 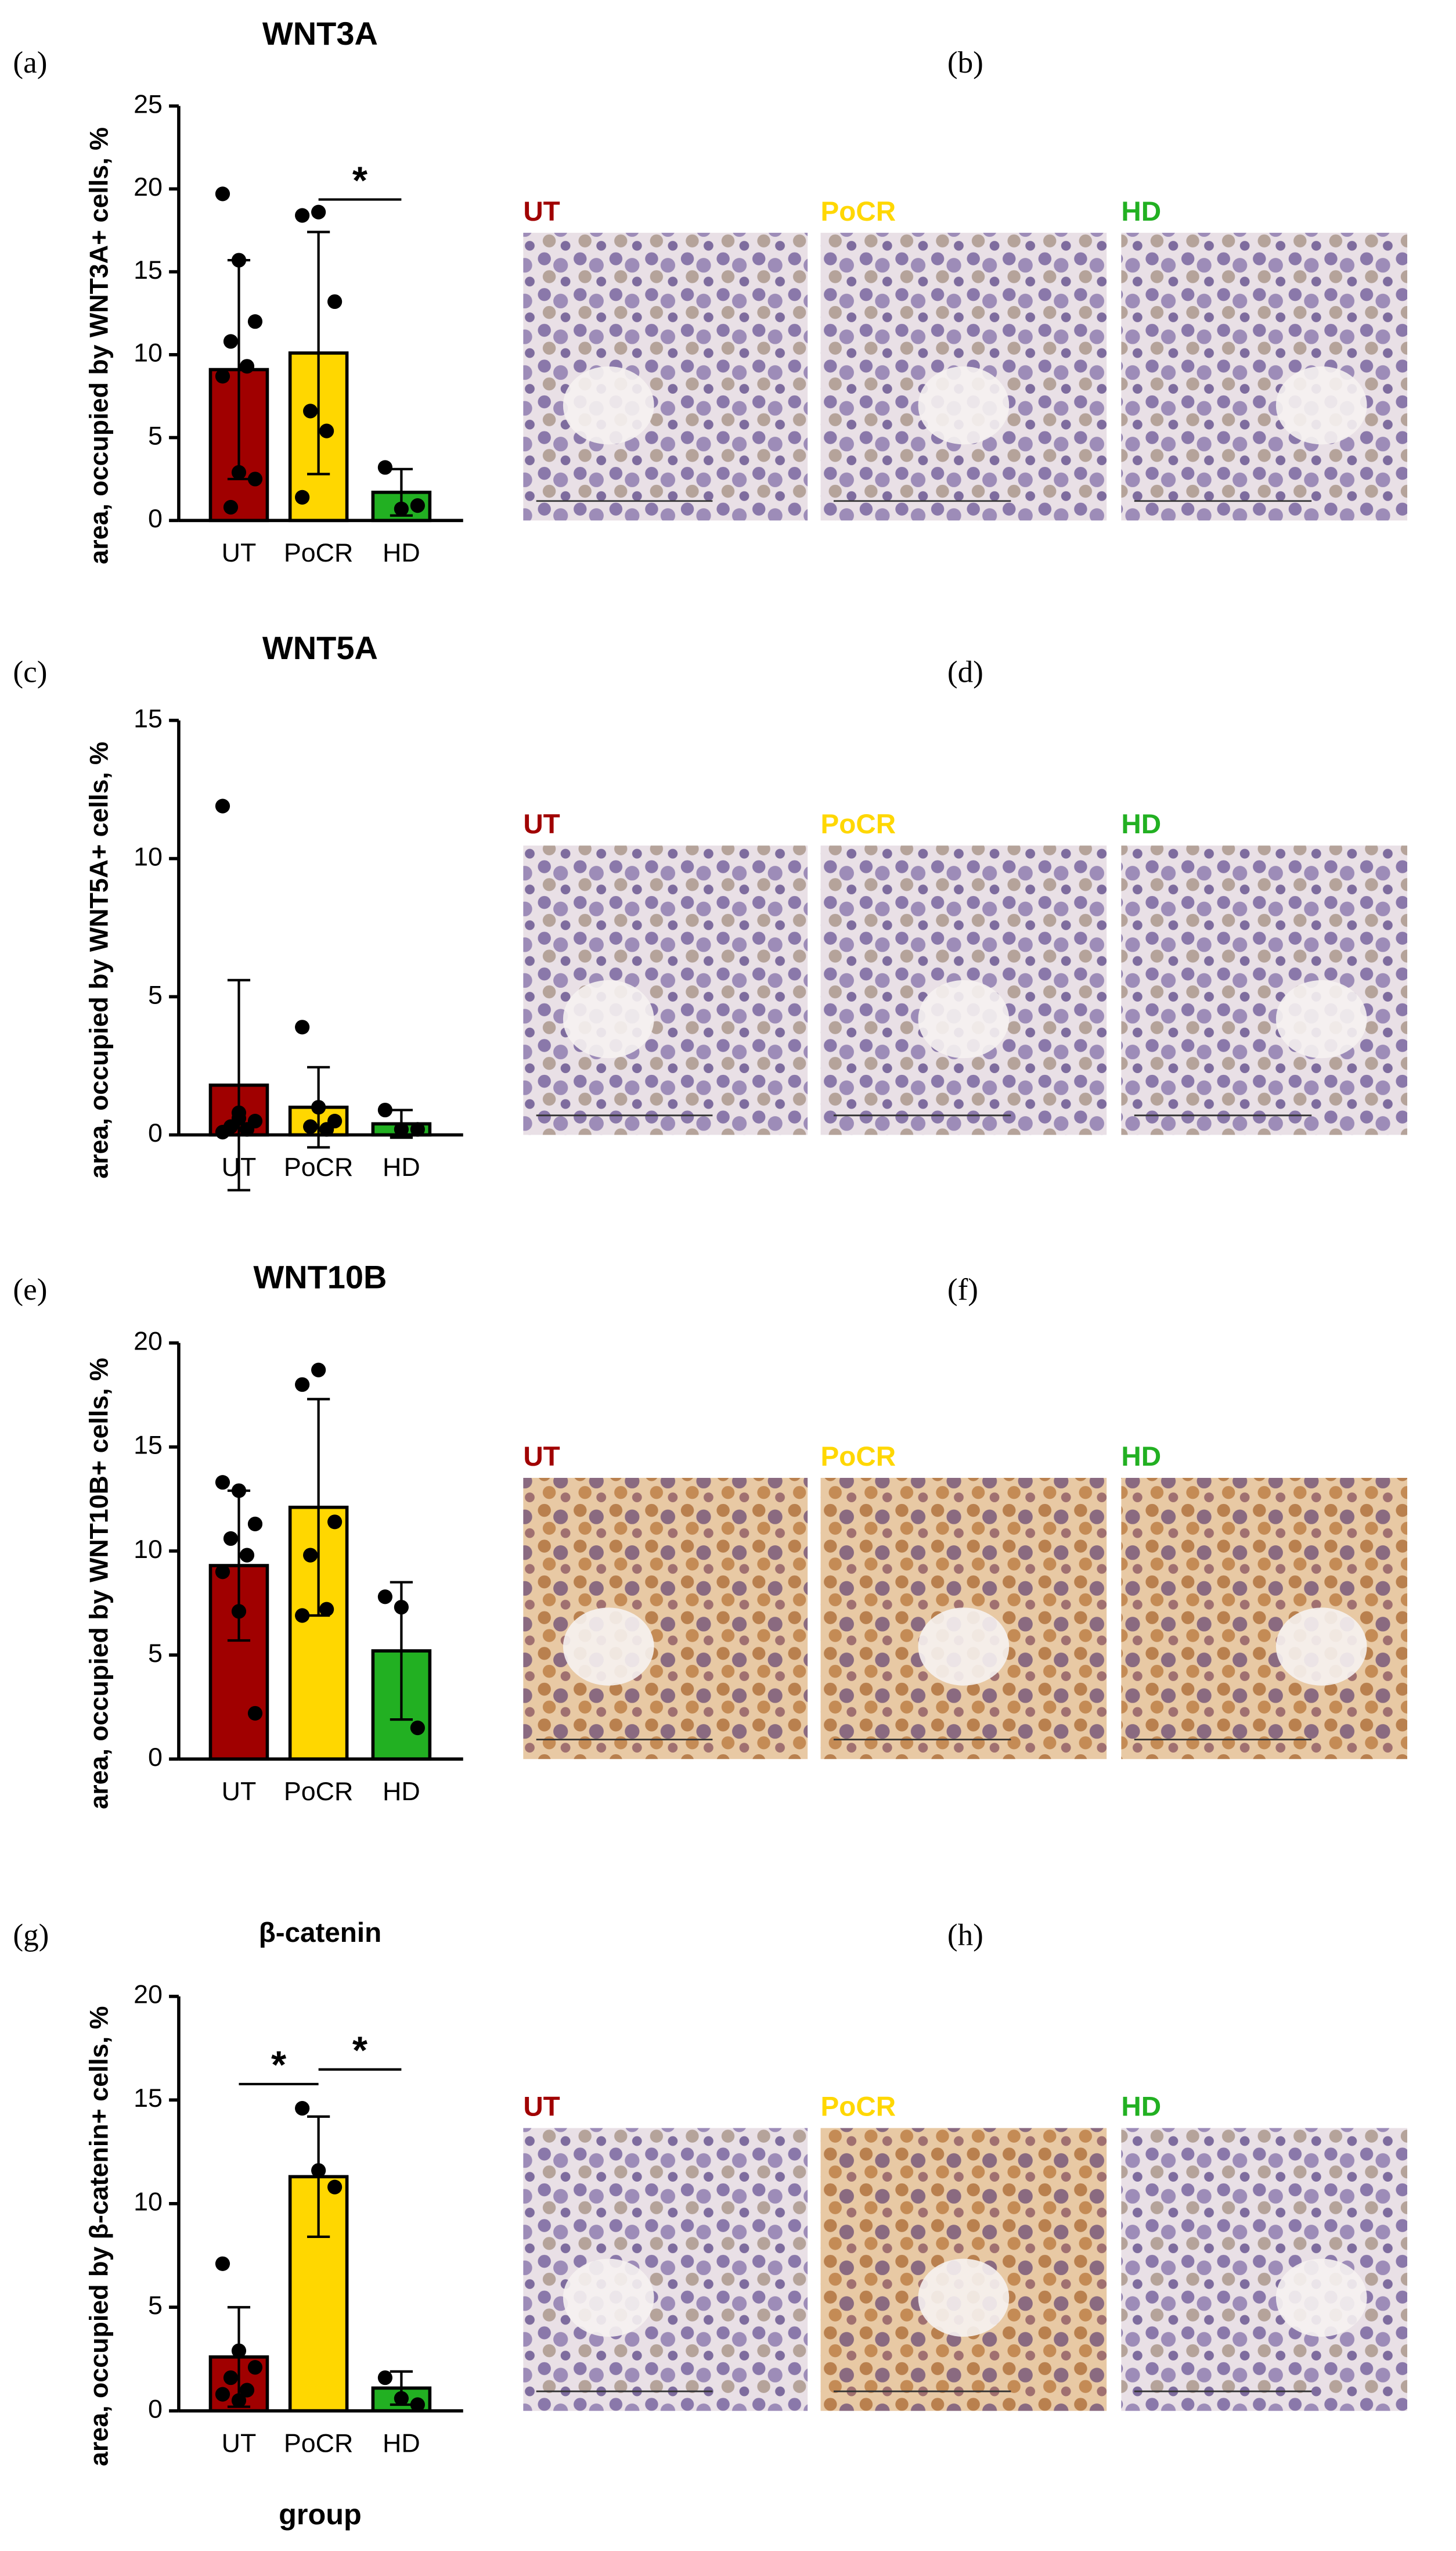 I want to click on panel-label: (a), so click(x=30, y=63).